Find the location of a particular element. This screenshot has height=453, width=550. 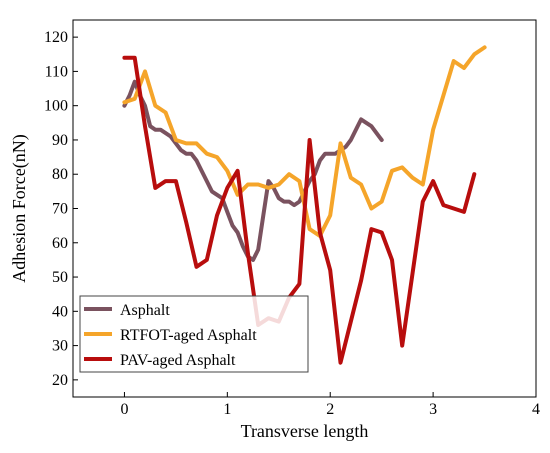

x-axis-title: Transverse length is located at coordinates (305, 431).